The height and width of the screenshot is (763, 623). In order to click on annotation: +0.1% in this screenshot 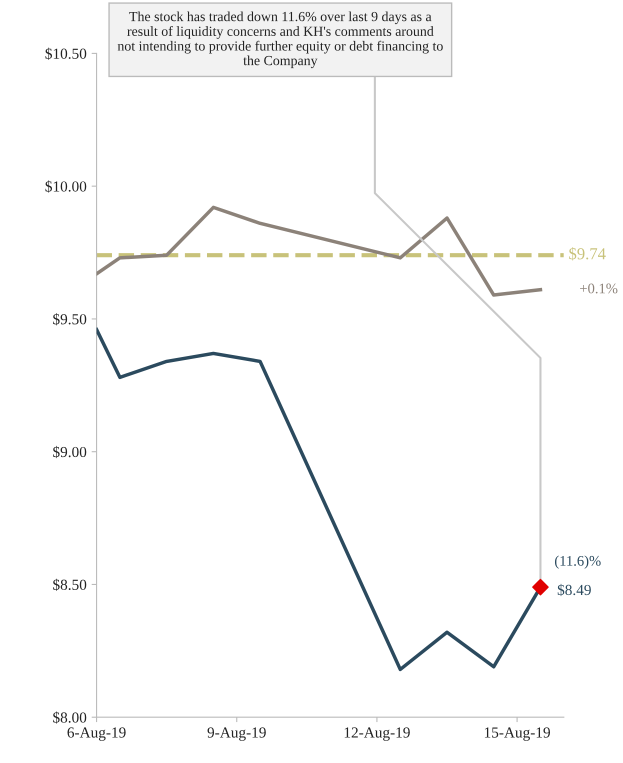, I will do `click(599, 289)`.